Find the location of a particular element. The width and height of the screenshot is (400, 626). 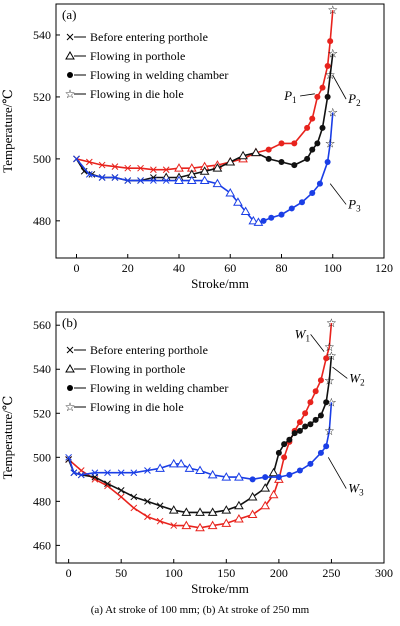

legend-label: Before entering porthole is located at coordinates (149, 350).